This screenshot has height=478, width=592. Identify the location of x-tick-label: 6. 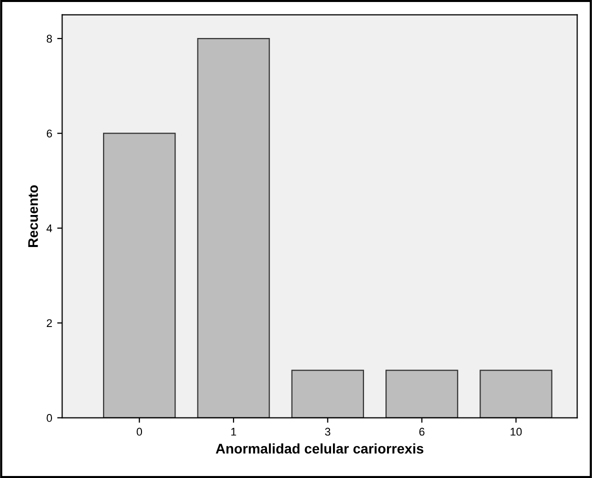
(421, 432).